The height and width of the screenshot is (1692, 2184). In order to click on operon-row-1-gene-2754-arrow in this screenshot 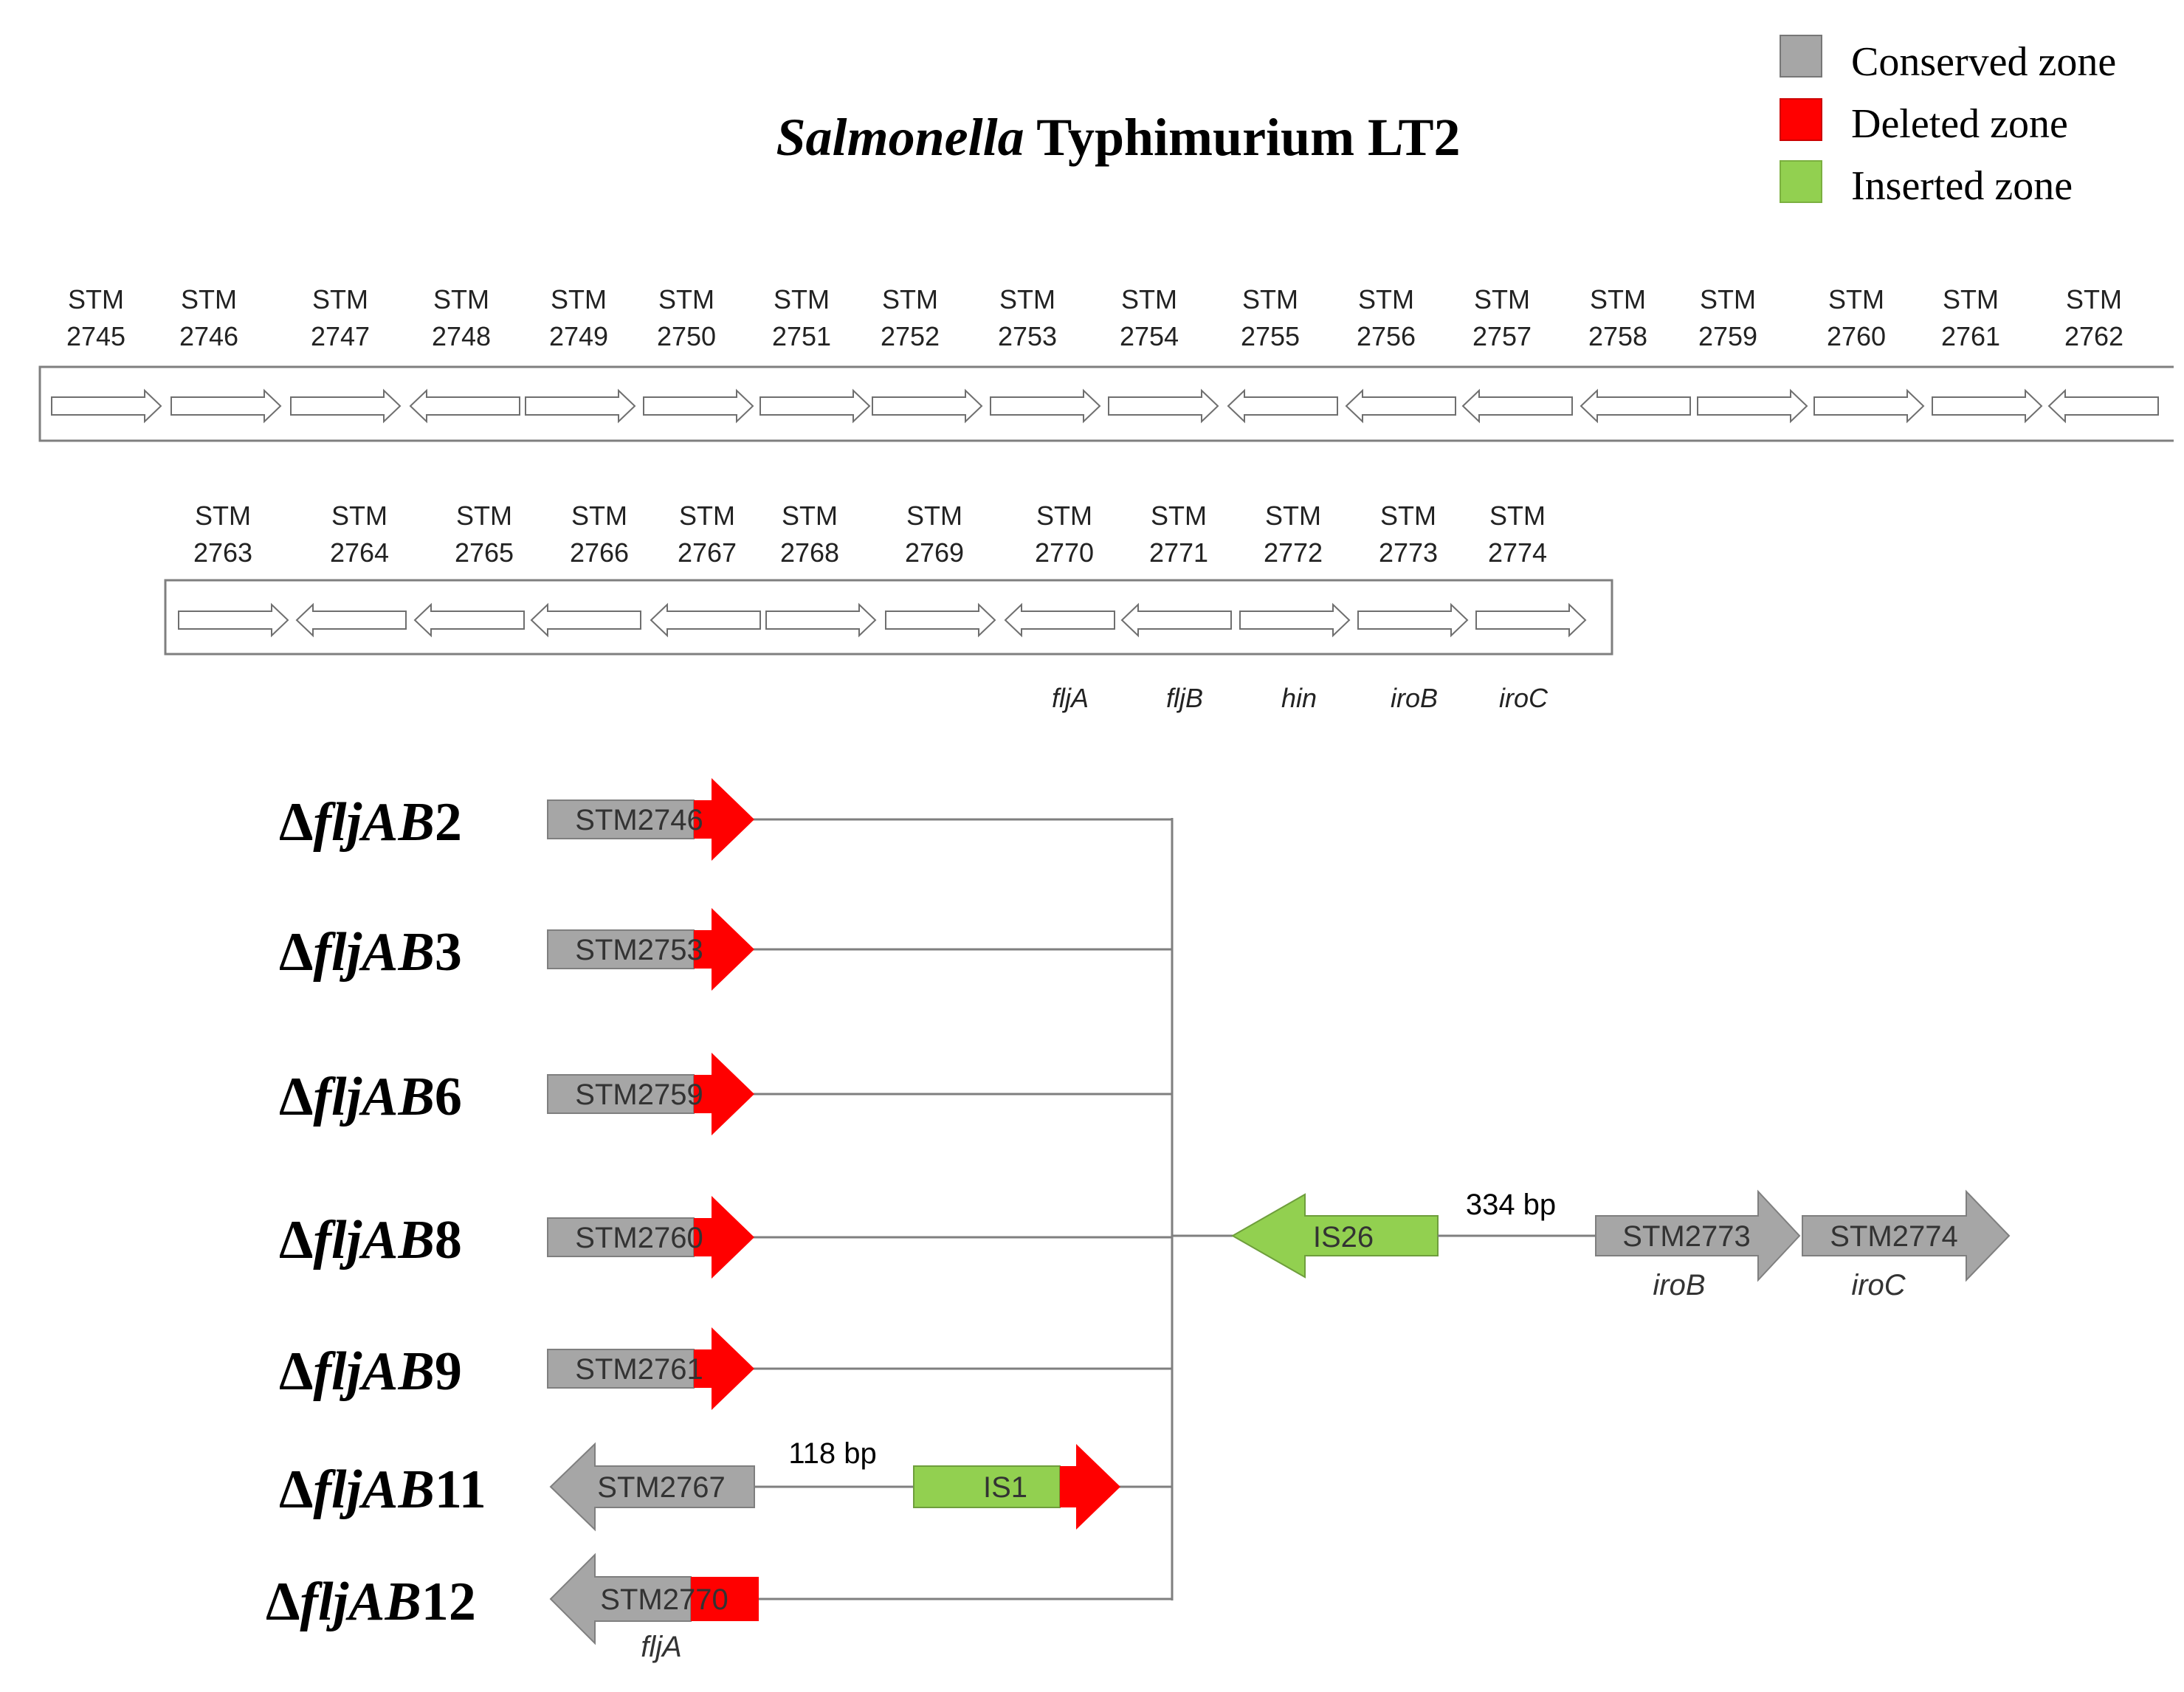, I will do `click(1163, 406)`.